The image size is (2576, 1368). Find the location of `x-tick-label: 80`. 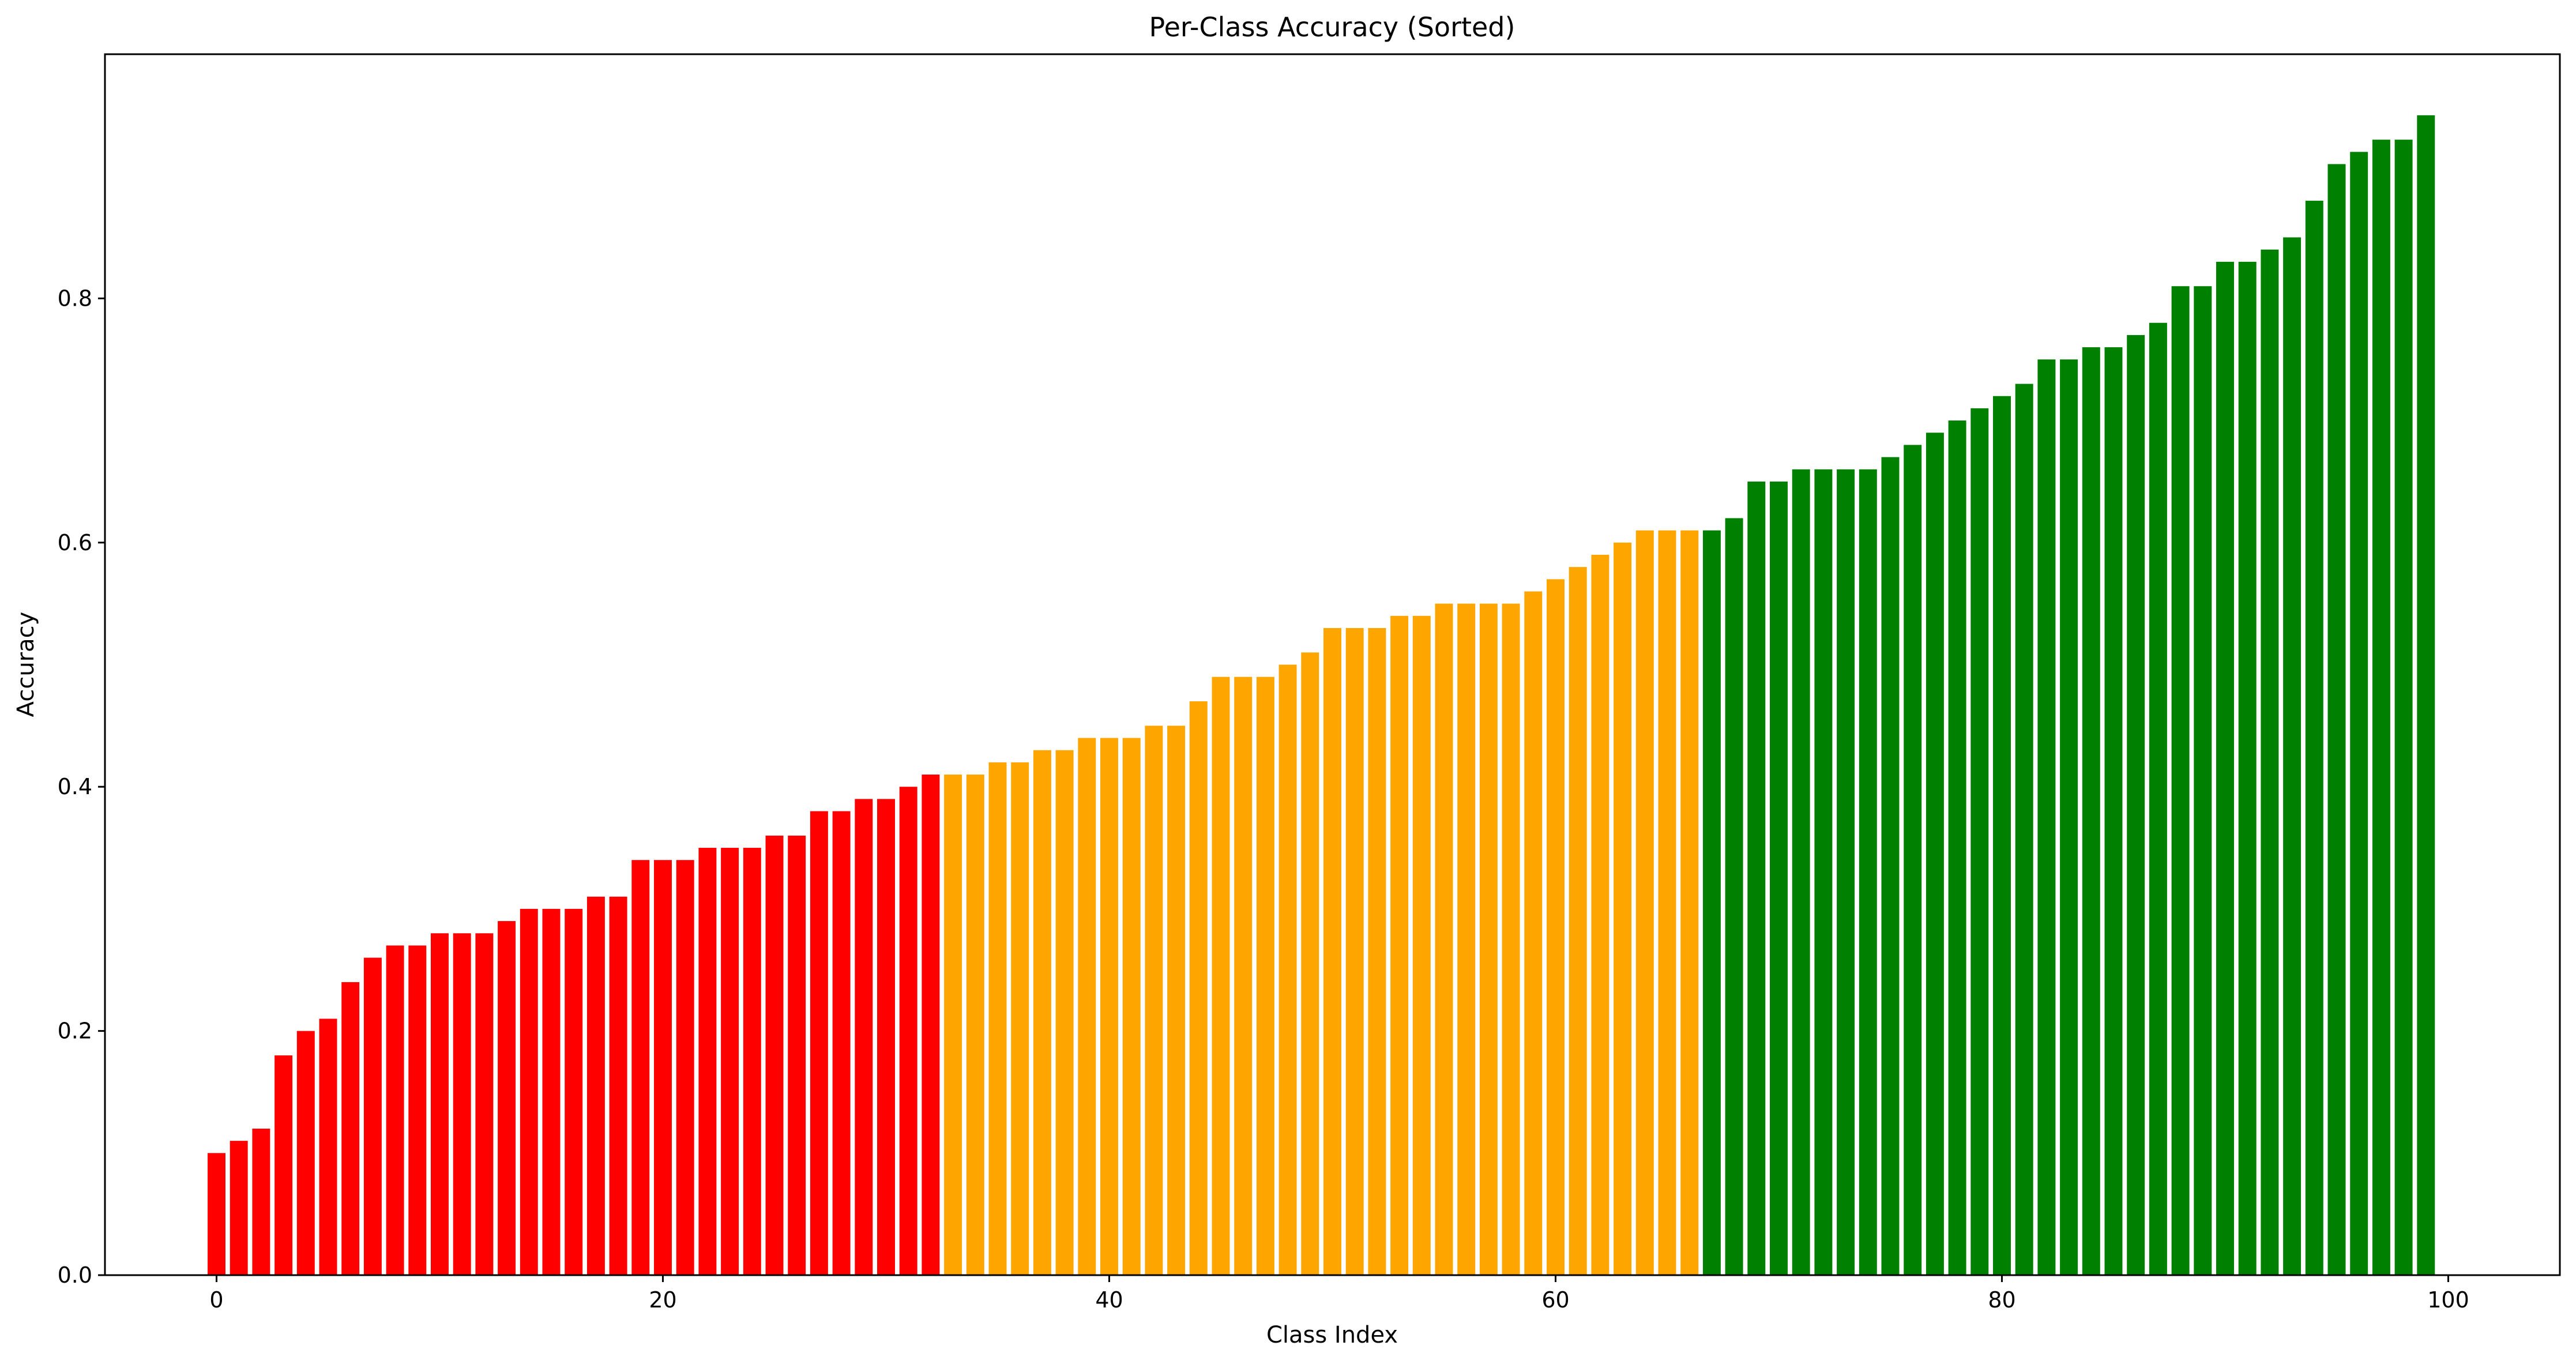

x-tick-label: 80 is located at coordinates (2001, 1300).